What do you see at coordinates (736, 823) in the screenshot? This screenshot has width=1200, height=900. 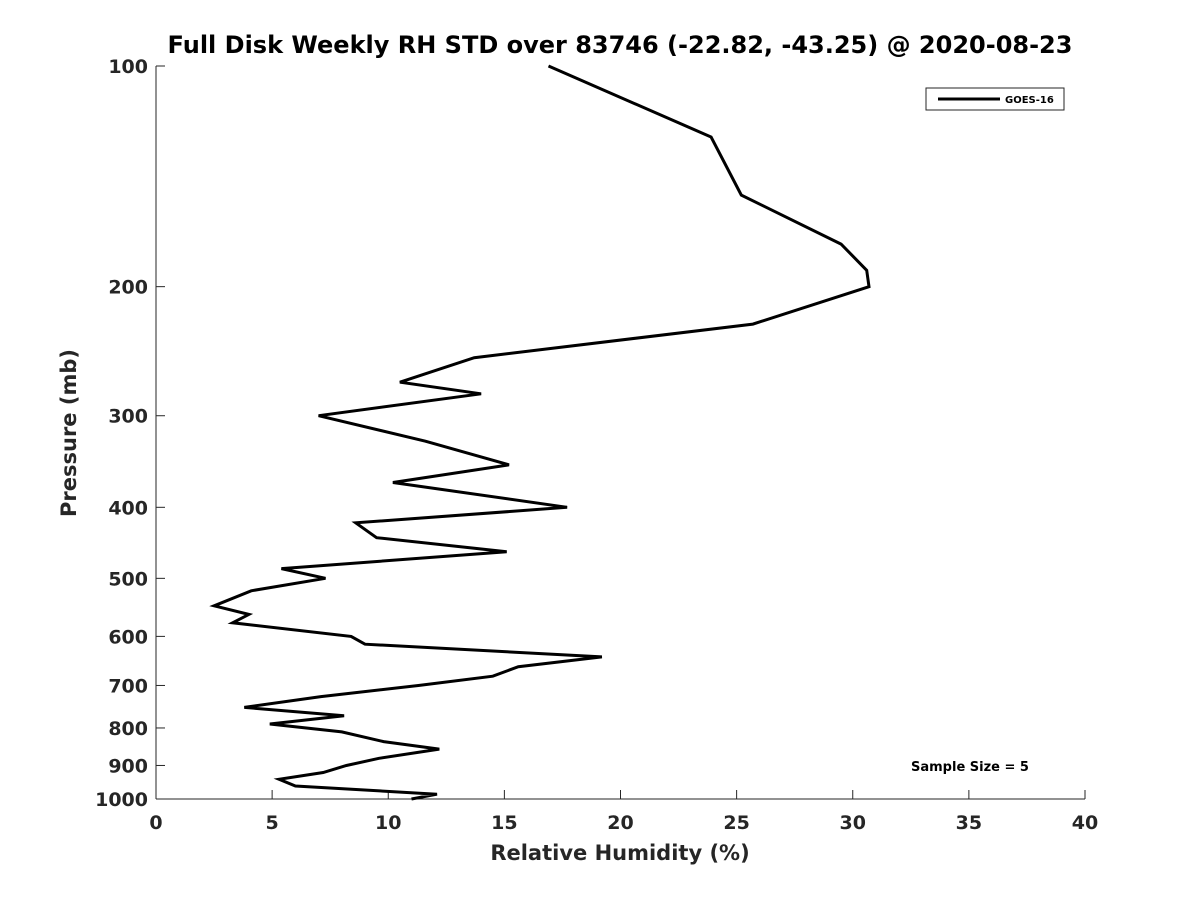 I see `x-tick-label: 25` at bounding box center [736, 823].